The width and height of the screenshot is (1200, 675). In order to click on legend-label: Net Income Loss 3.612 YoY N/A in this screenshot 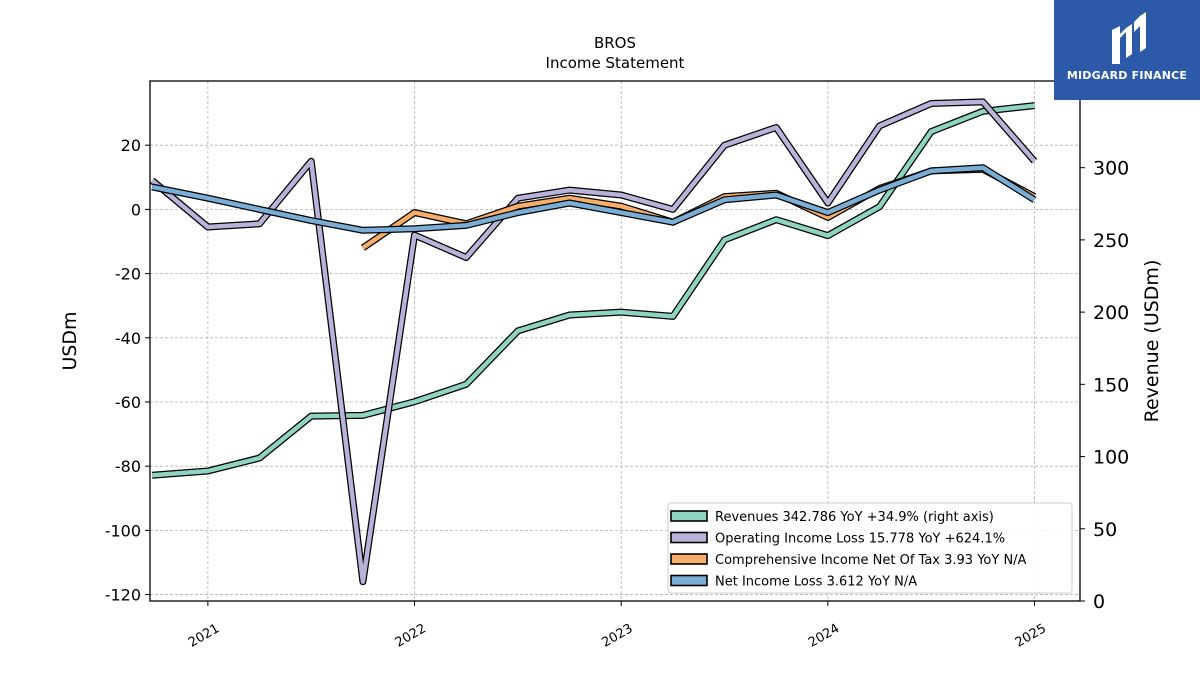, I will do `click(816, 582)`.